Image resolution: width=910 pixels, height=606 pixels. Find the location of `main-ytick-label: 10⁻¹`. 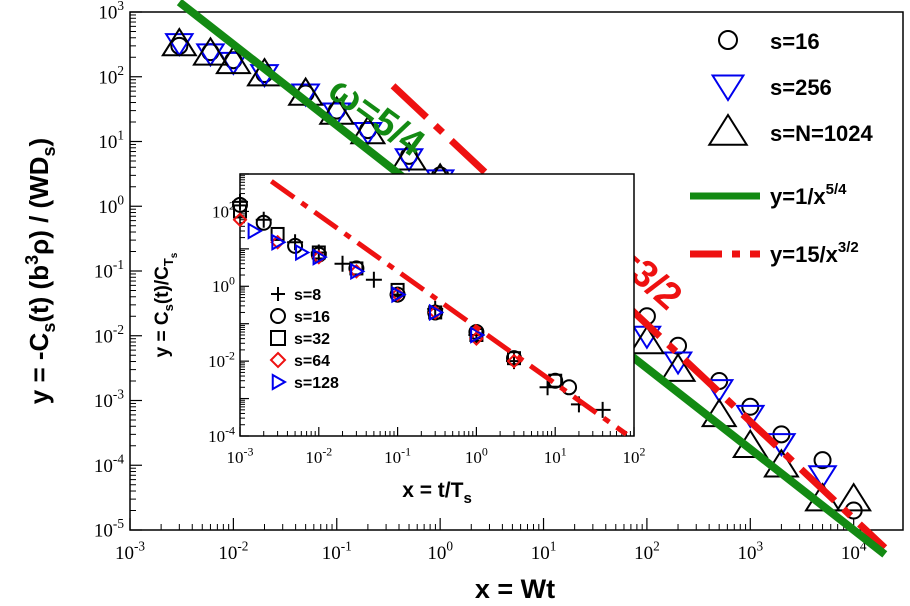

main-ytick-label: 10⁻¹ is located at coordinates (109, 270).